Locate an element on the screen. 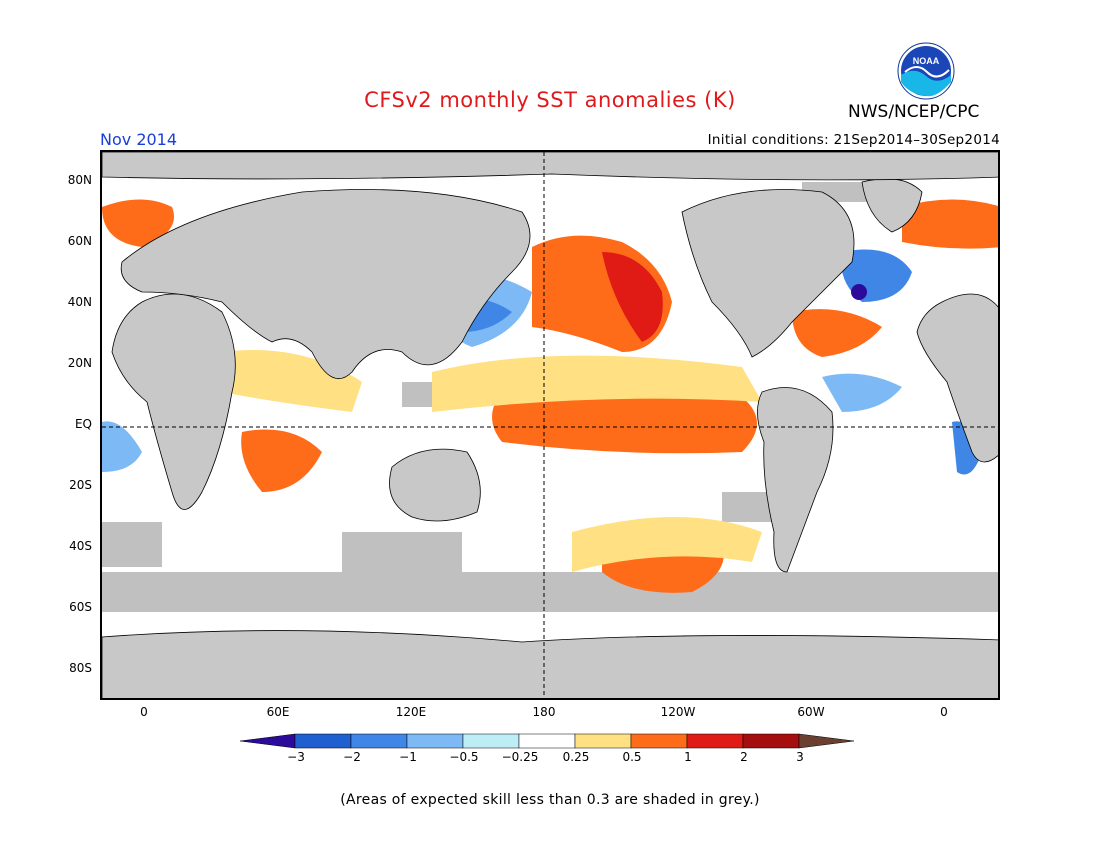 This screenshot has height=850, width=1100. lon-label-180: 180 is located at coordinates (544, 712).